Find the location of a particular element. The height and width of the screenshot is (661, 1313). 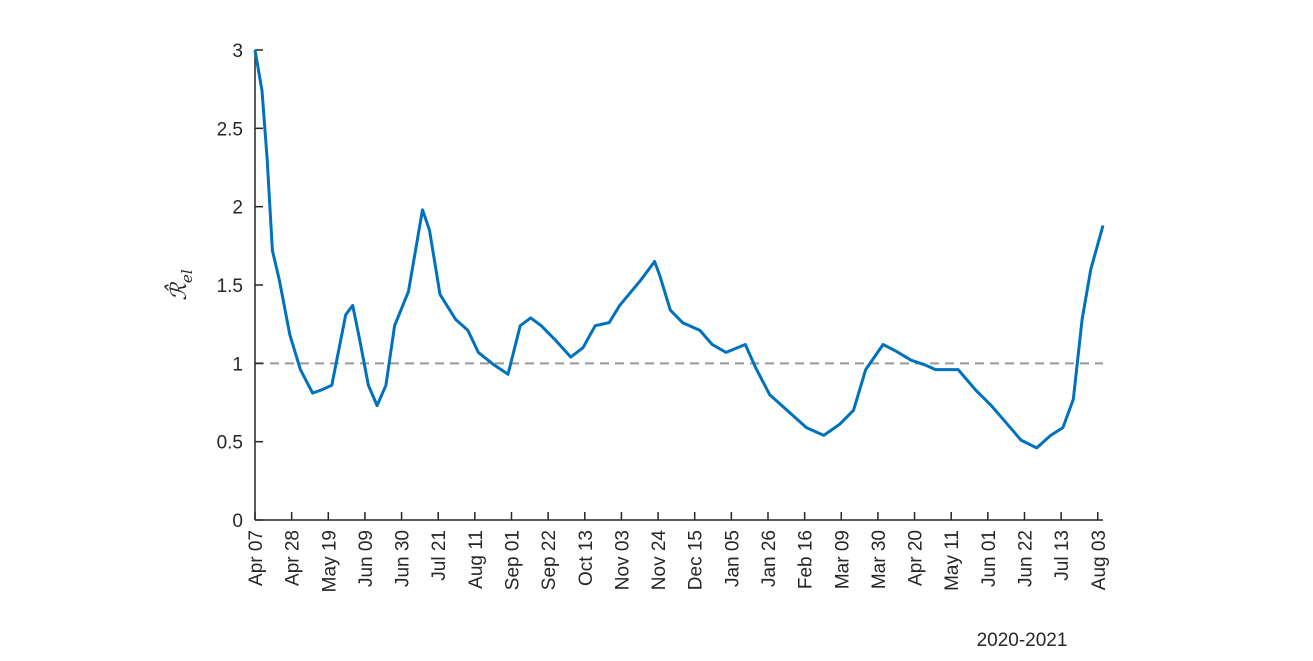

x-tick-label: Jun 22 is located at coordinates (1025, 558).